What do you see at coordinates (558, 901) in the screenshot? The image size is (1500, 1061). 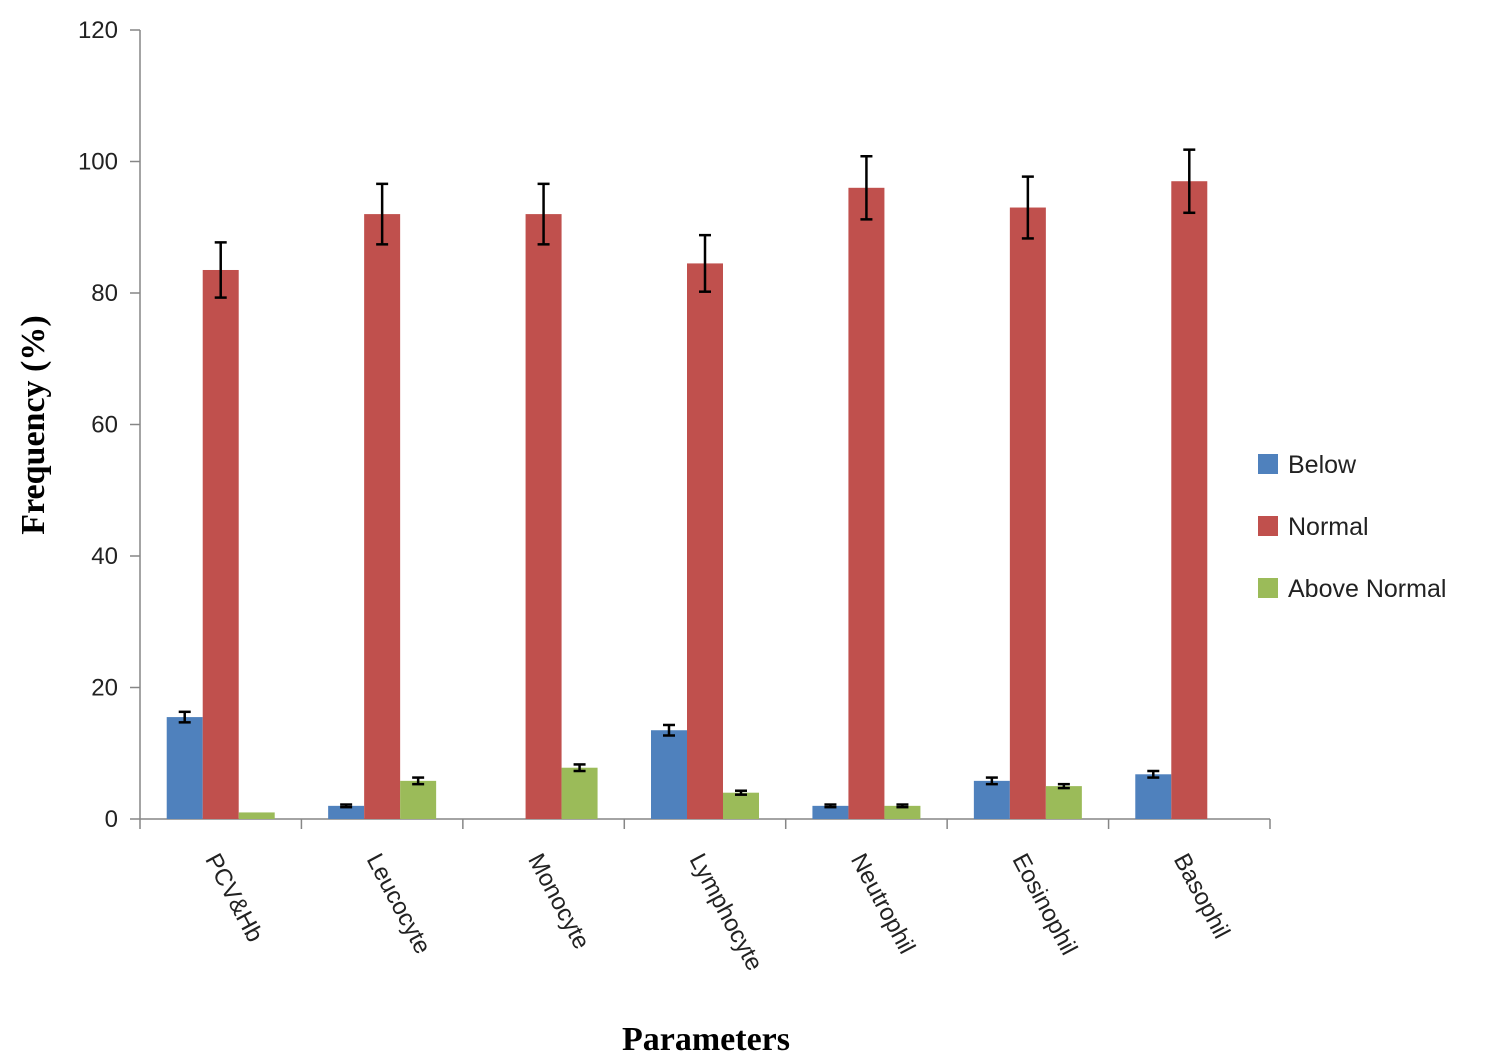 I see `x-tick-label: Monocyte` at bounding box center [558, 901].